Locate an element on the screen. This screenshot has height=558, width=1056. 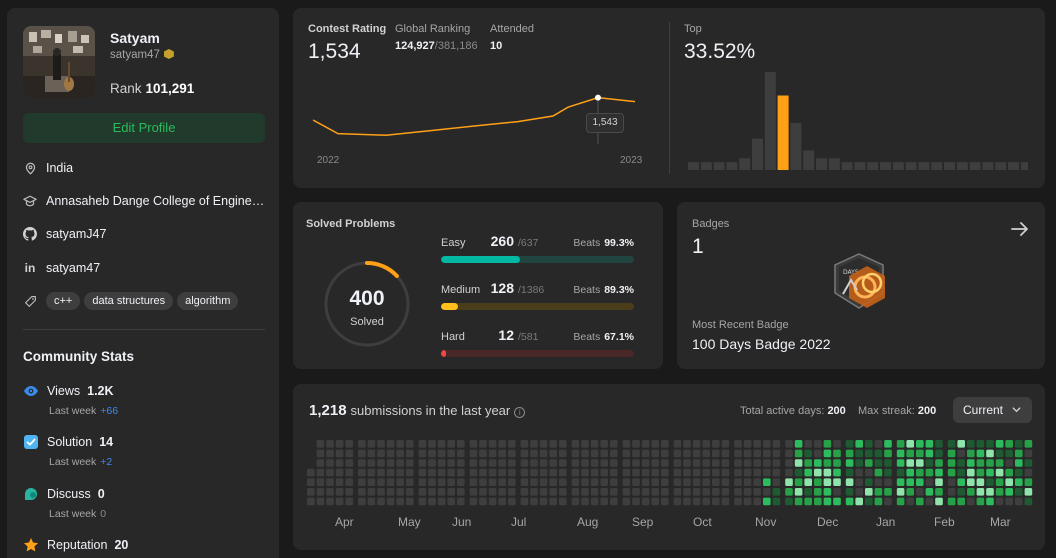
top-distribution-chart is located at coordinates (858, 119).